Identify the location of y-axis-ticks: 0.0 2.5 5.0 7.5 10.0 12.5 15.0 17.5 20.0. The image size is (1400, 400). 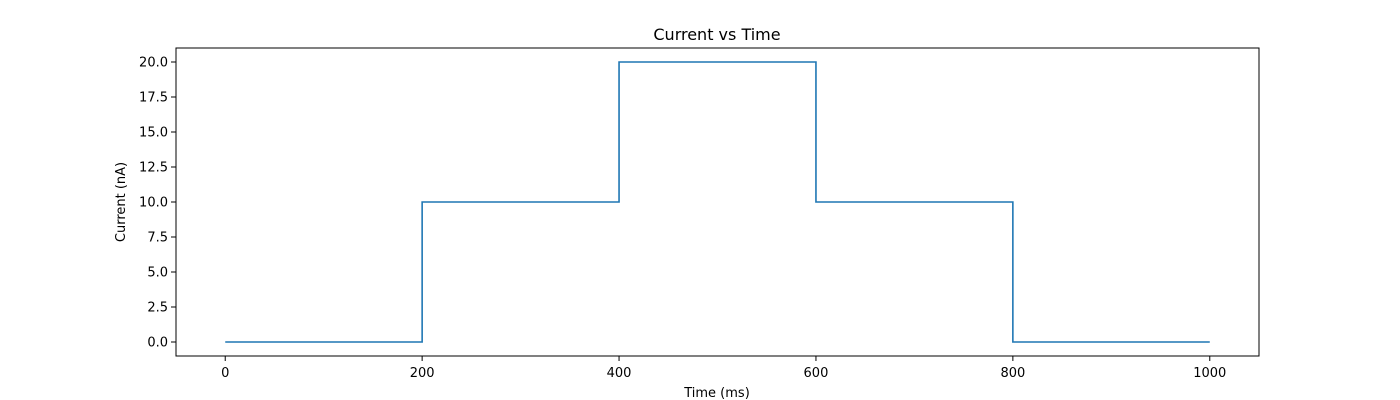
(157, 203).